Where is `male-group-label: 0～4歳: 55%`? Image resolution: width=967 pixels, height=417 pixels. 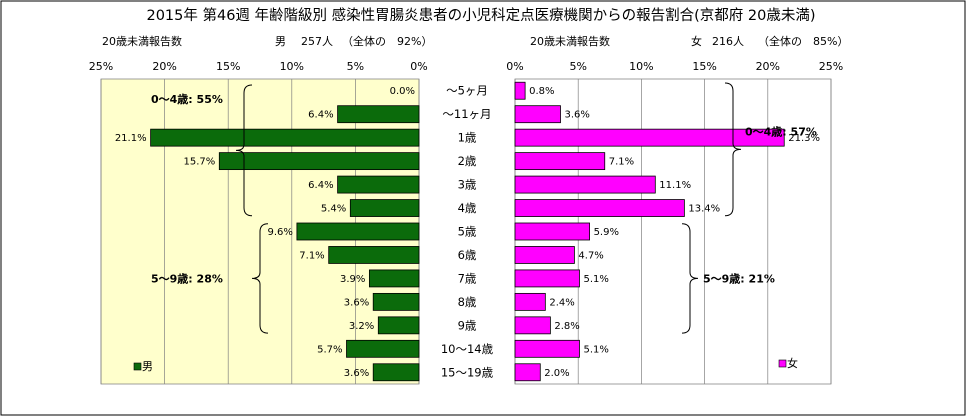
male-group-label: 0～4歳: 55% is located at coordinates (187, 99).